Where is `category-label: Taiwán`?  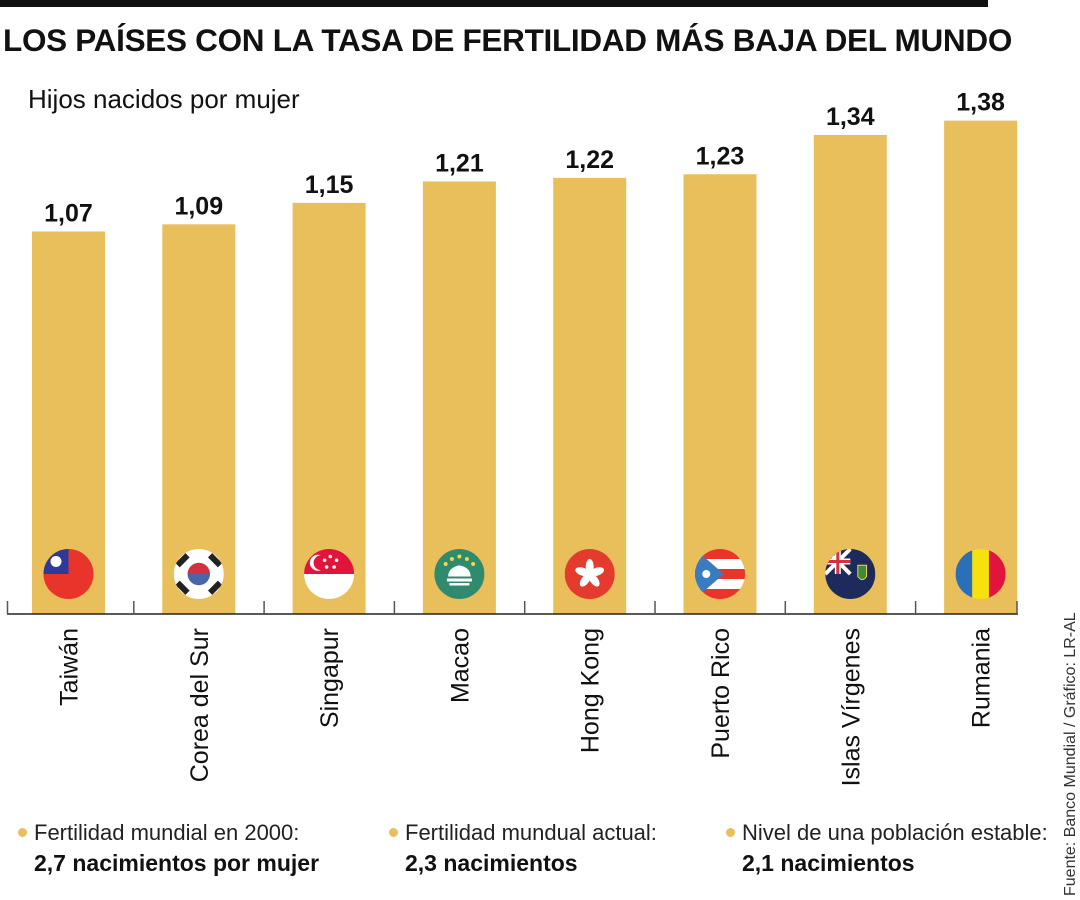
category-label: Taiwán is located at coordinates (70, 667).